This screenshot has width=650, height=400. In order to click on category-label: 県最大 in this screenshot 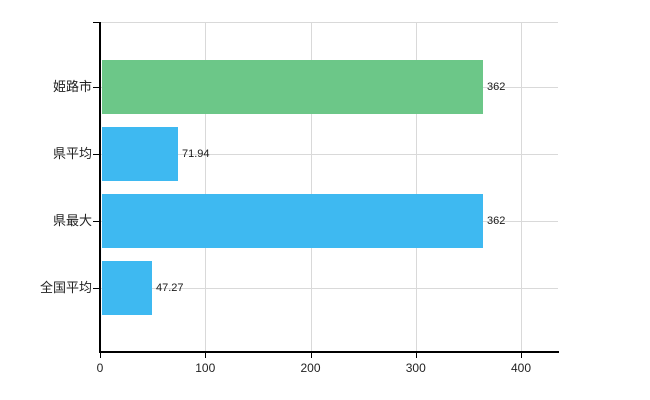, I will do `click(72, 220)`.